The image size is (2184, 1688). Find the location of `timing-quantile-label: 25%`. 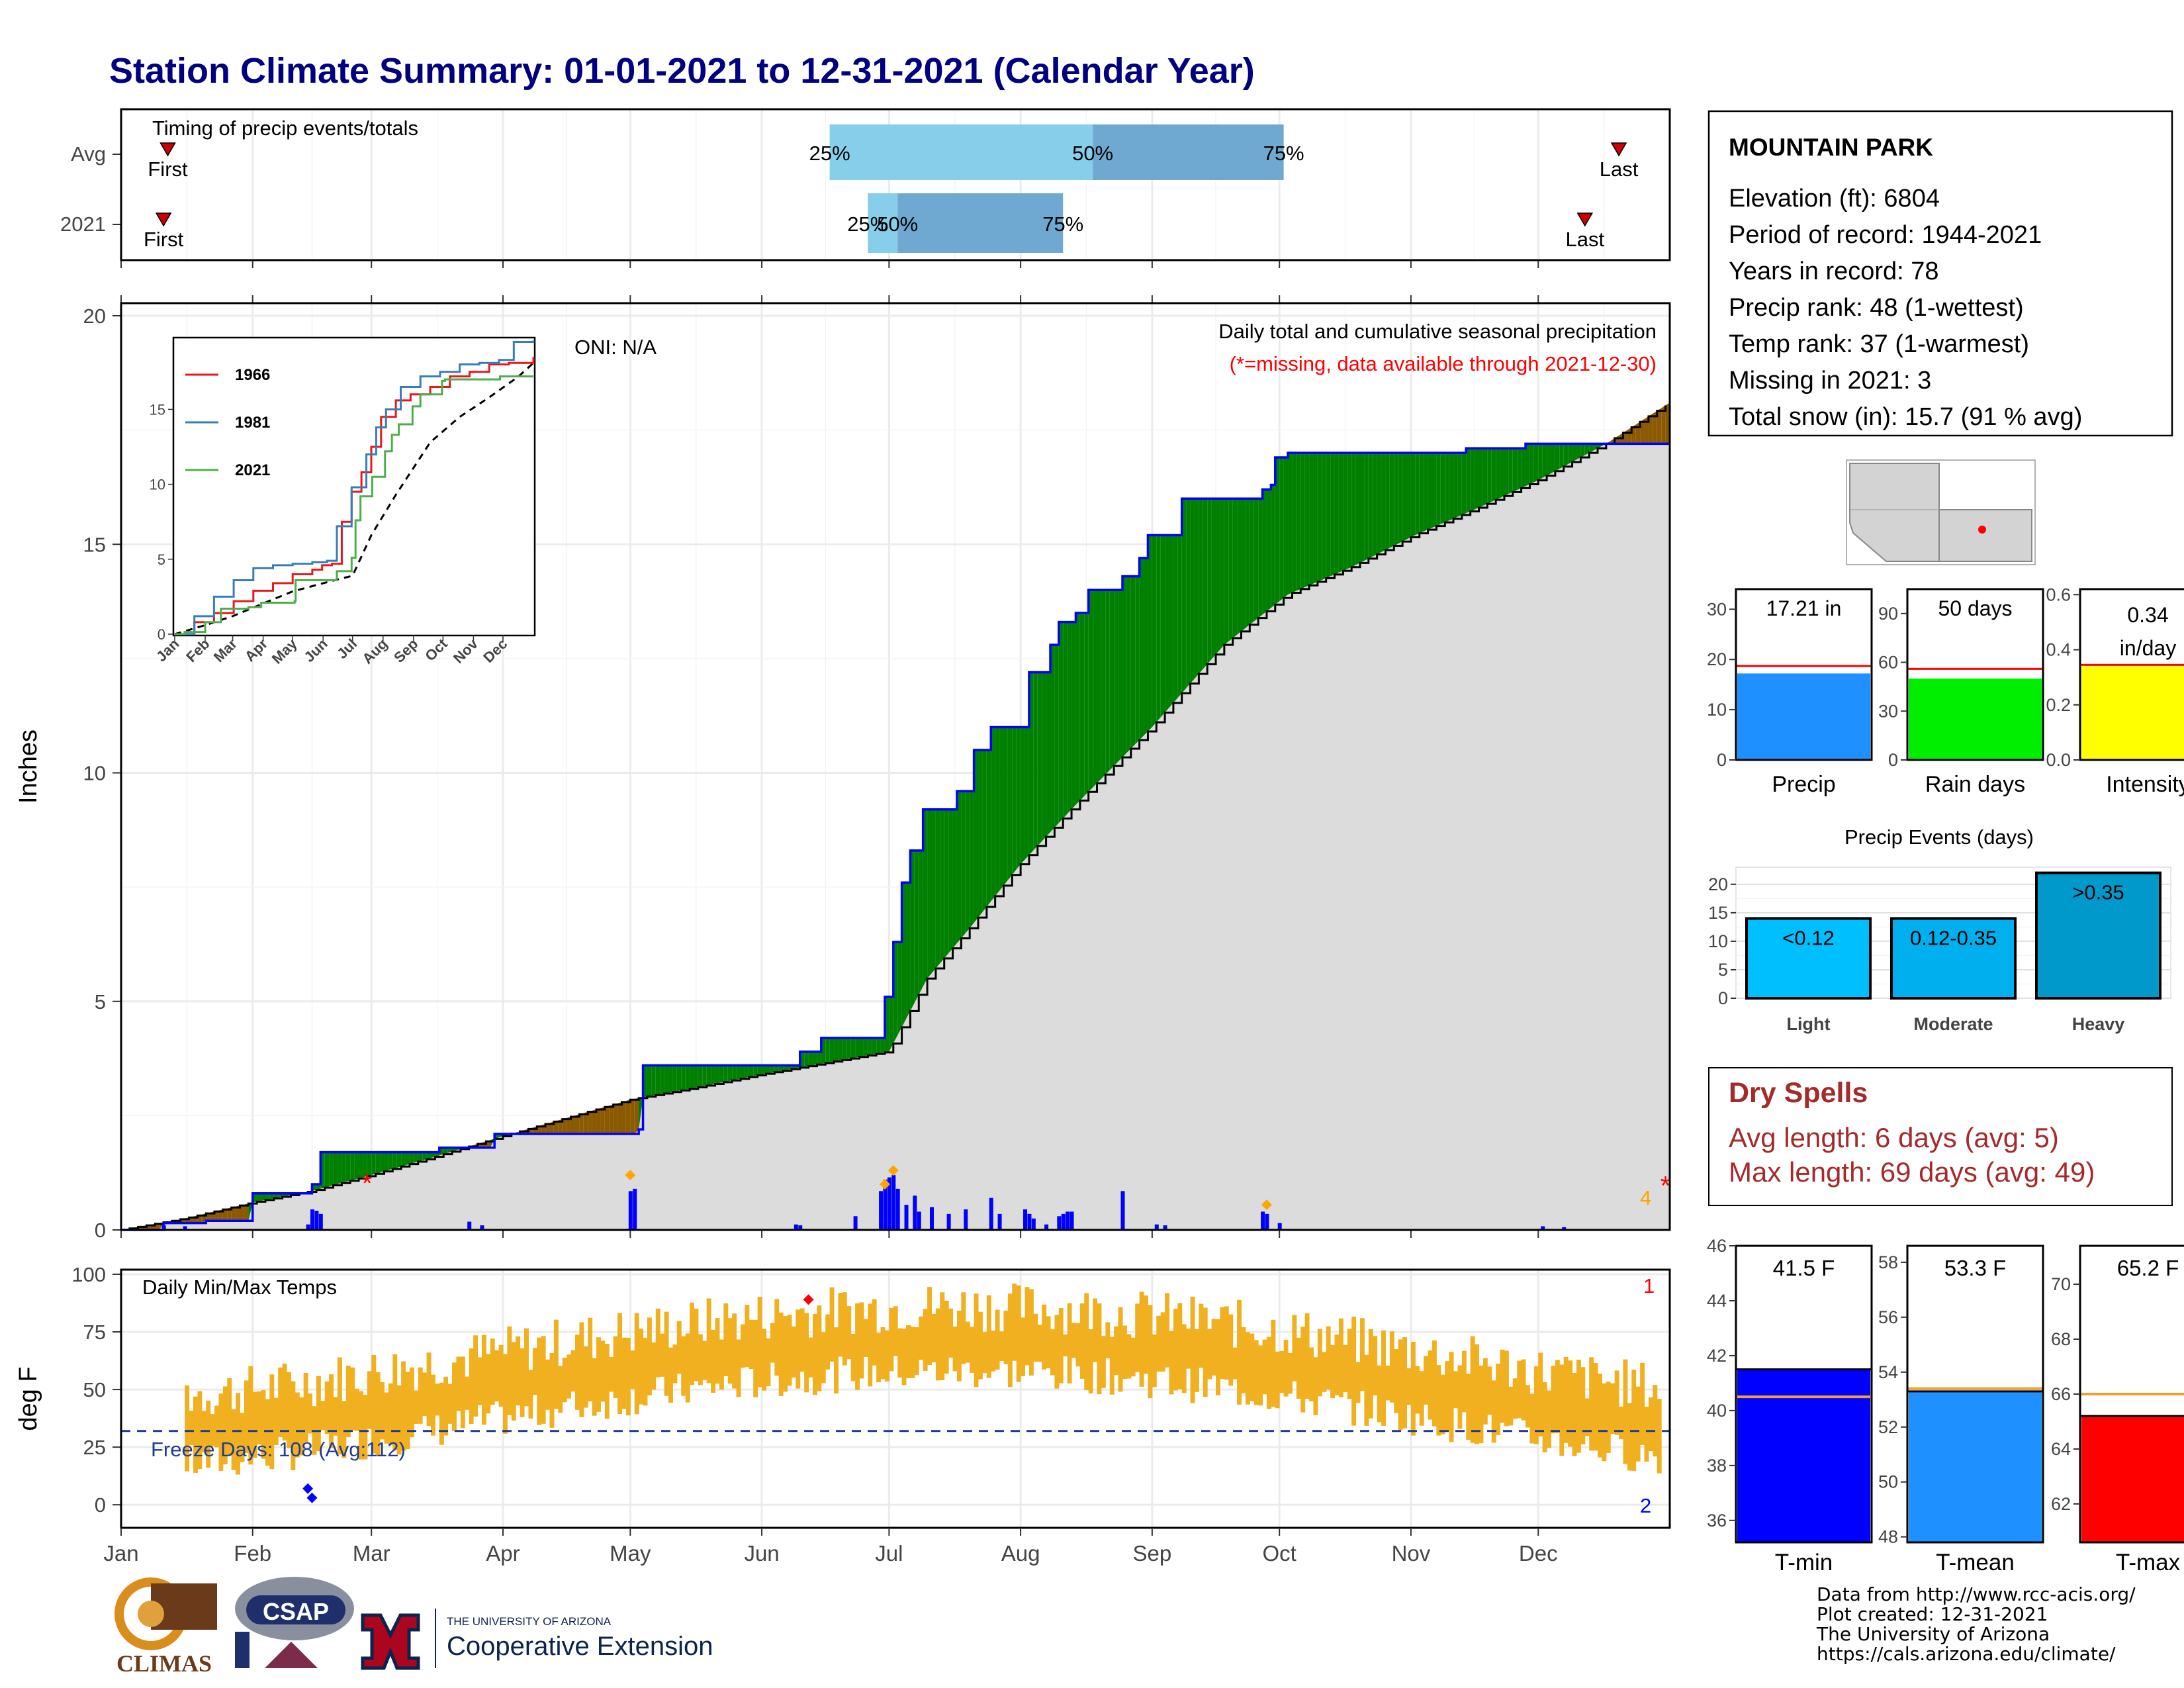

timing-quantile-label: 25% is located at coordinates (829, 153).